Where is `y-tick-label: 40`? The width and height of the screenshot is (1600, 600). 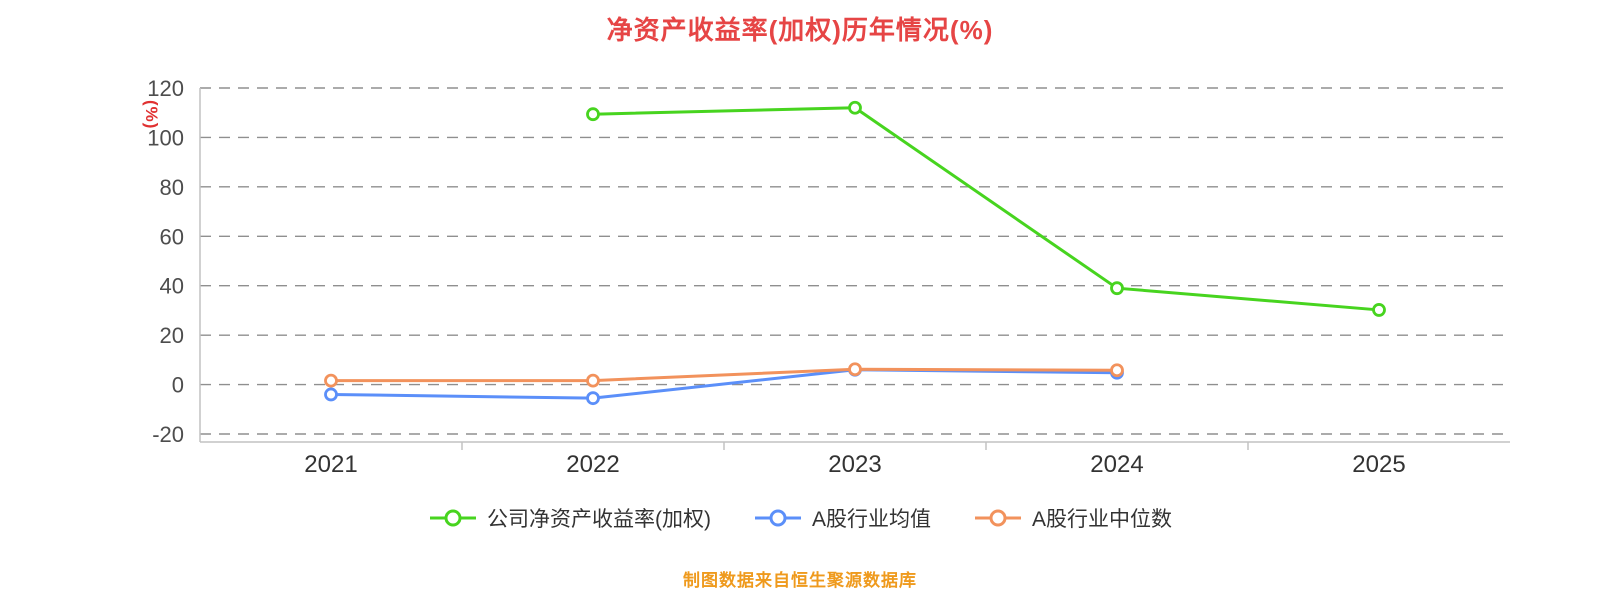 y-tick-label: 40 is located at coordinates (172, 286).